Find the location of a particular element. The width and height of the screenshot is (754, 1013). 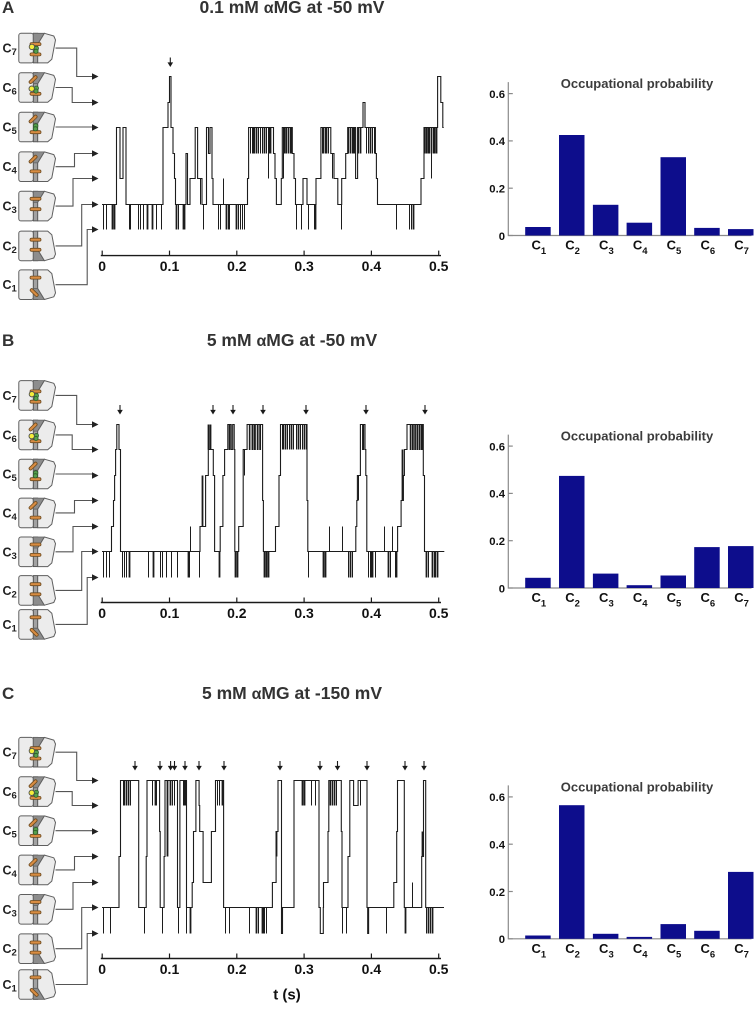

svg-text: t (s) is located at coordinates (287, 995).